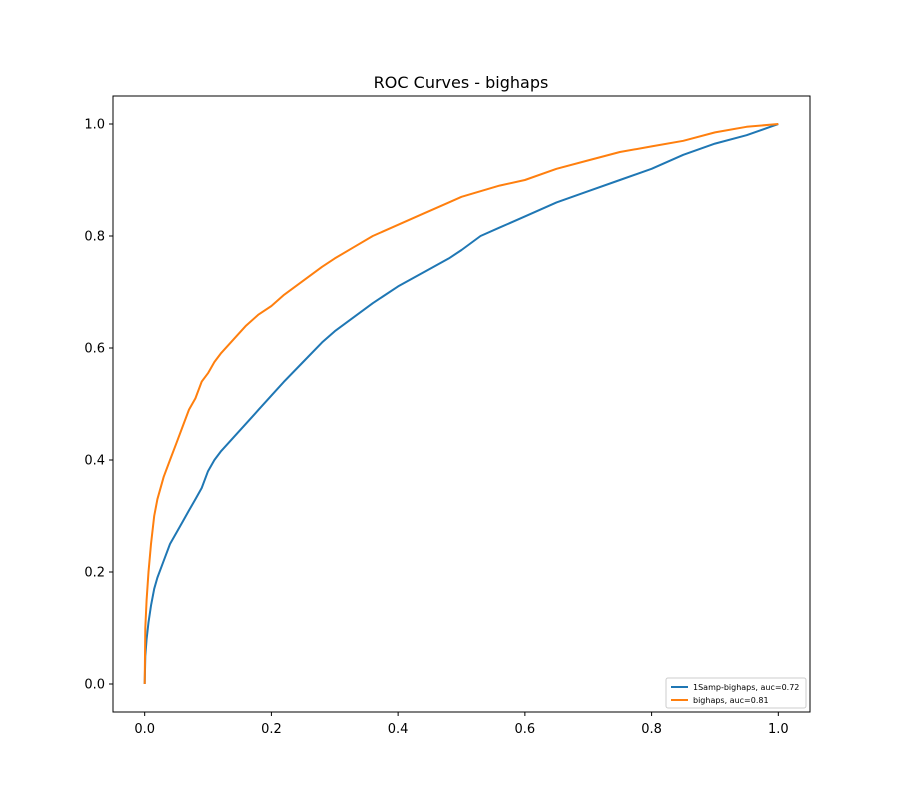 The image size is (900, 800). What do you see at coordinates (94, 461) in the screenshot?
I see `y-tick-label: 0.4` at bounding box center [94, 461].